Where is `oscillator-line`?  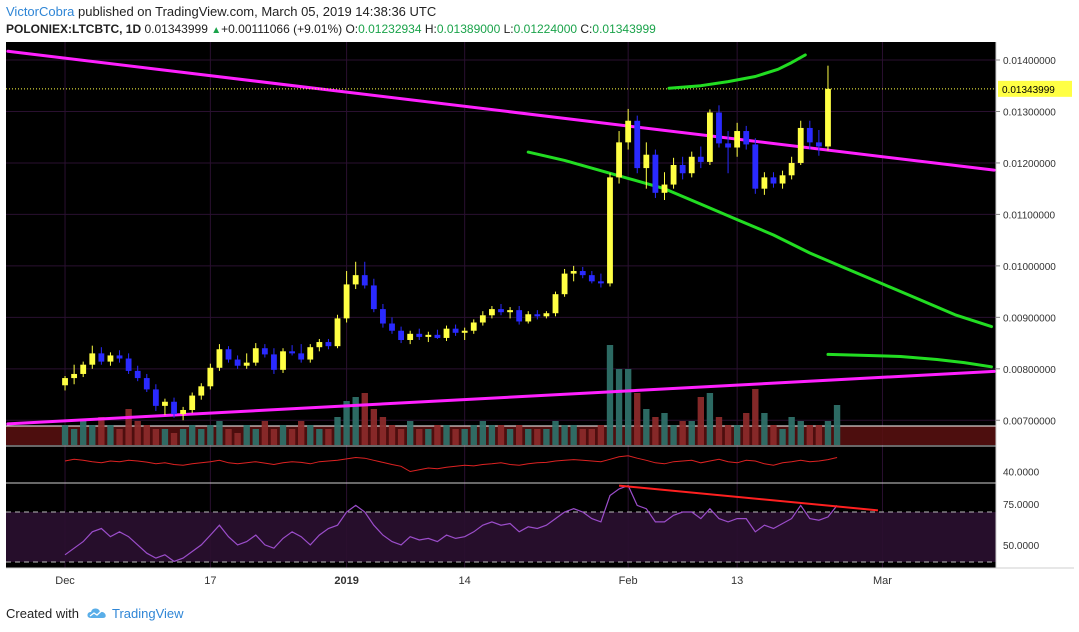
oscillator-line is located at coordinates (451, 464).